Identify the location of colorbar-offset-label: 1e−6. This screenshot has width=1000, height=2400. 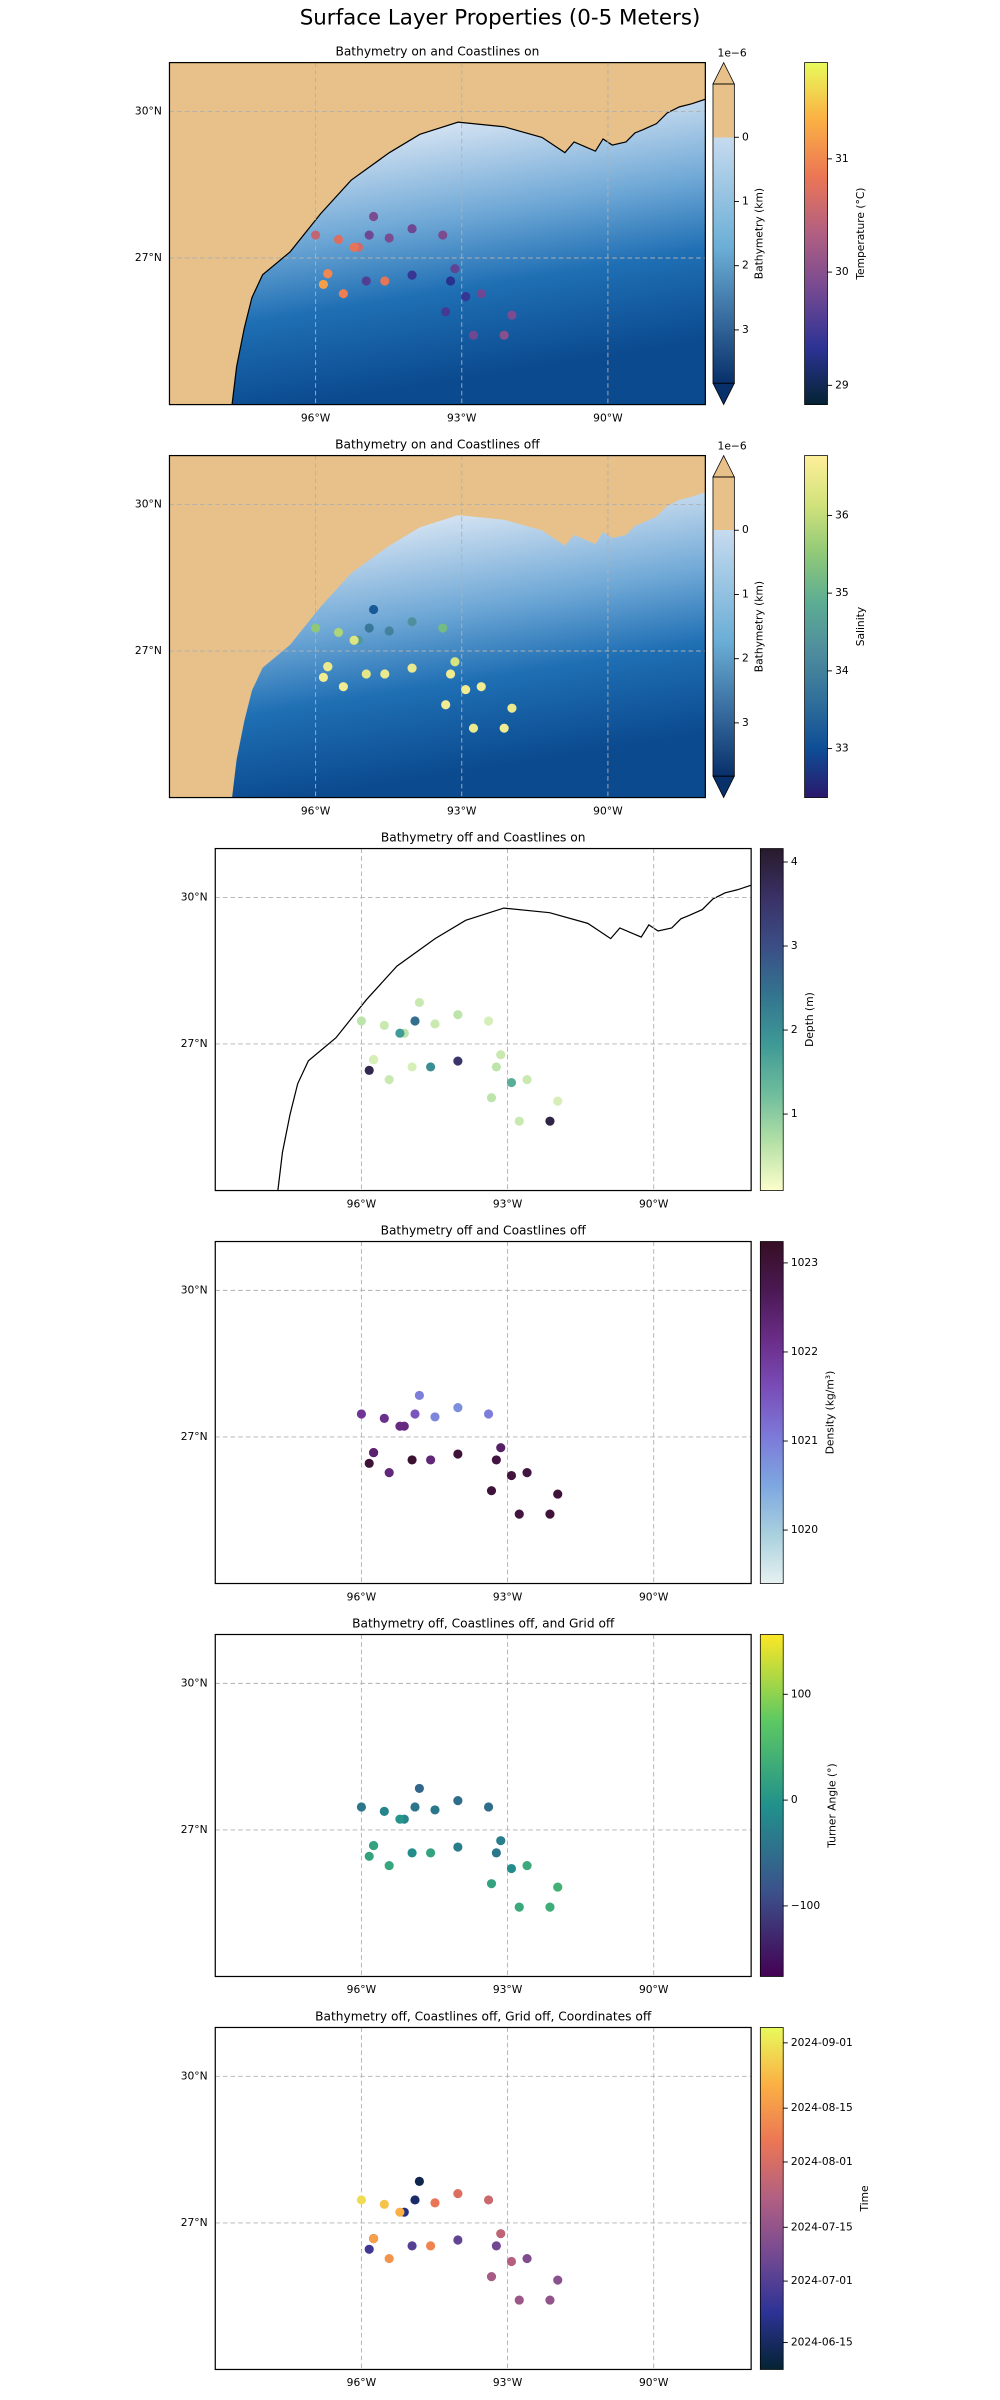
(732, 445).